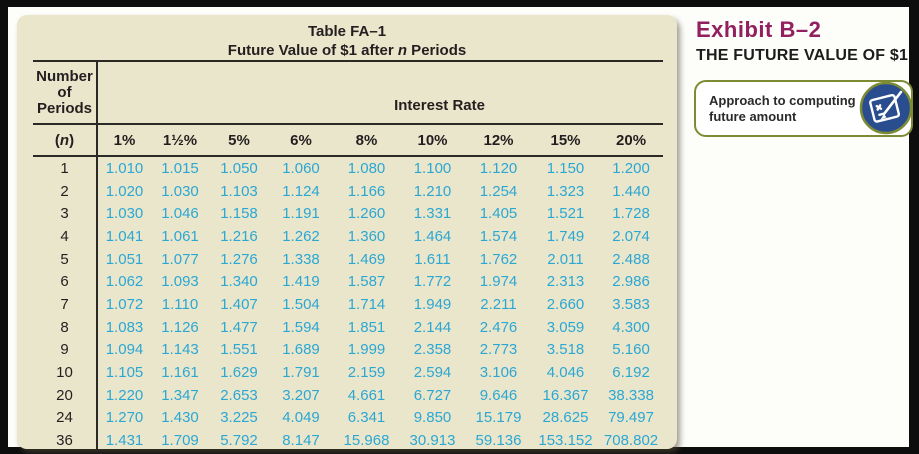 The image size is (919, 454). What do you see at coordinates (631, 168) in the screenshot?
I see `value-cell: 1.200` at bounding box center [631, 168].